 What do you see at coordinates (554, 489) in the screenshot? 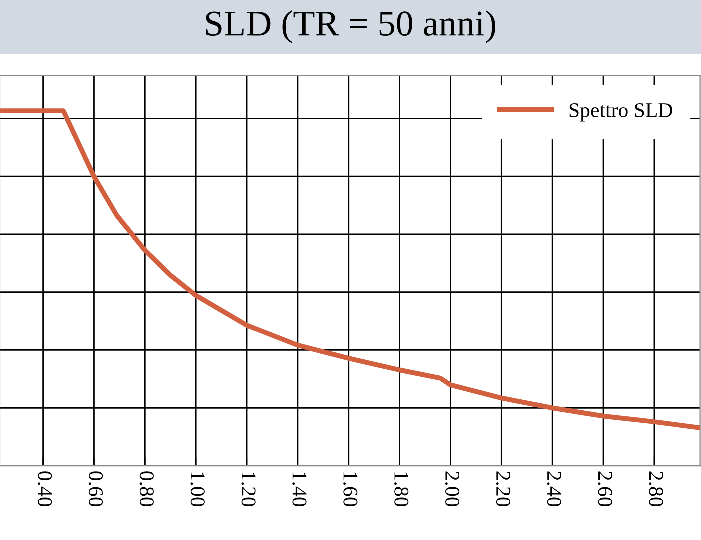
I see `x-tick-label: 2.40` at bounding box center [554, 489].